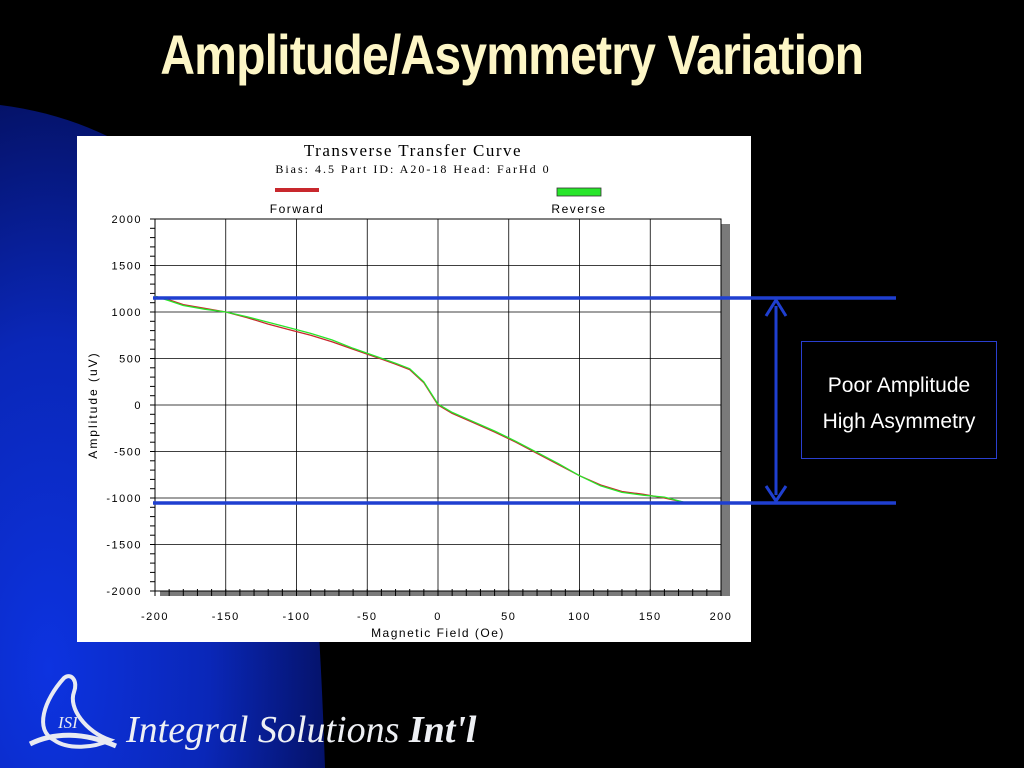 The width and height of the screenshot is (1024, 768). I want to click on x-tick-label: -50, so click(367, 617).